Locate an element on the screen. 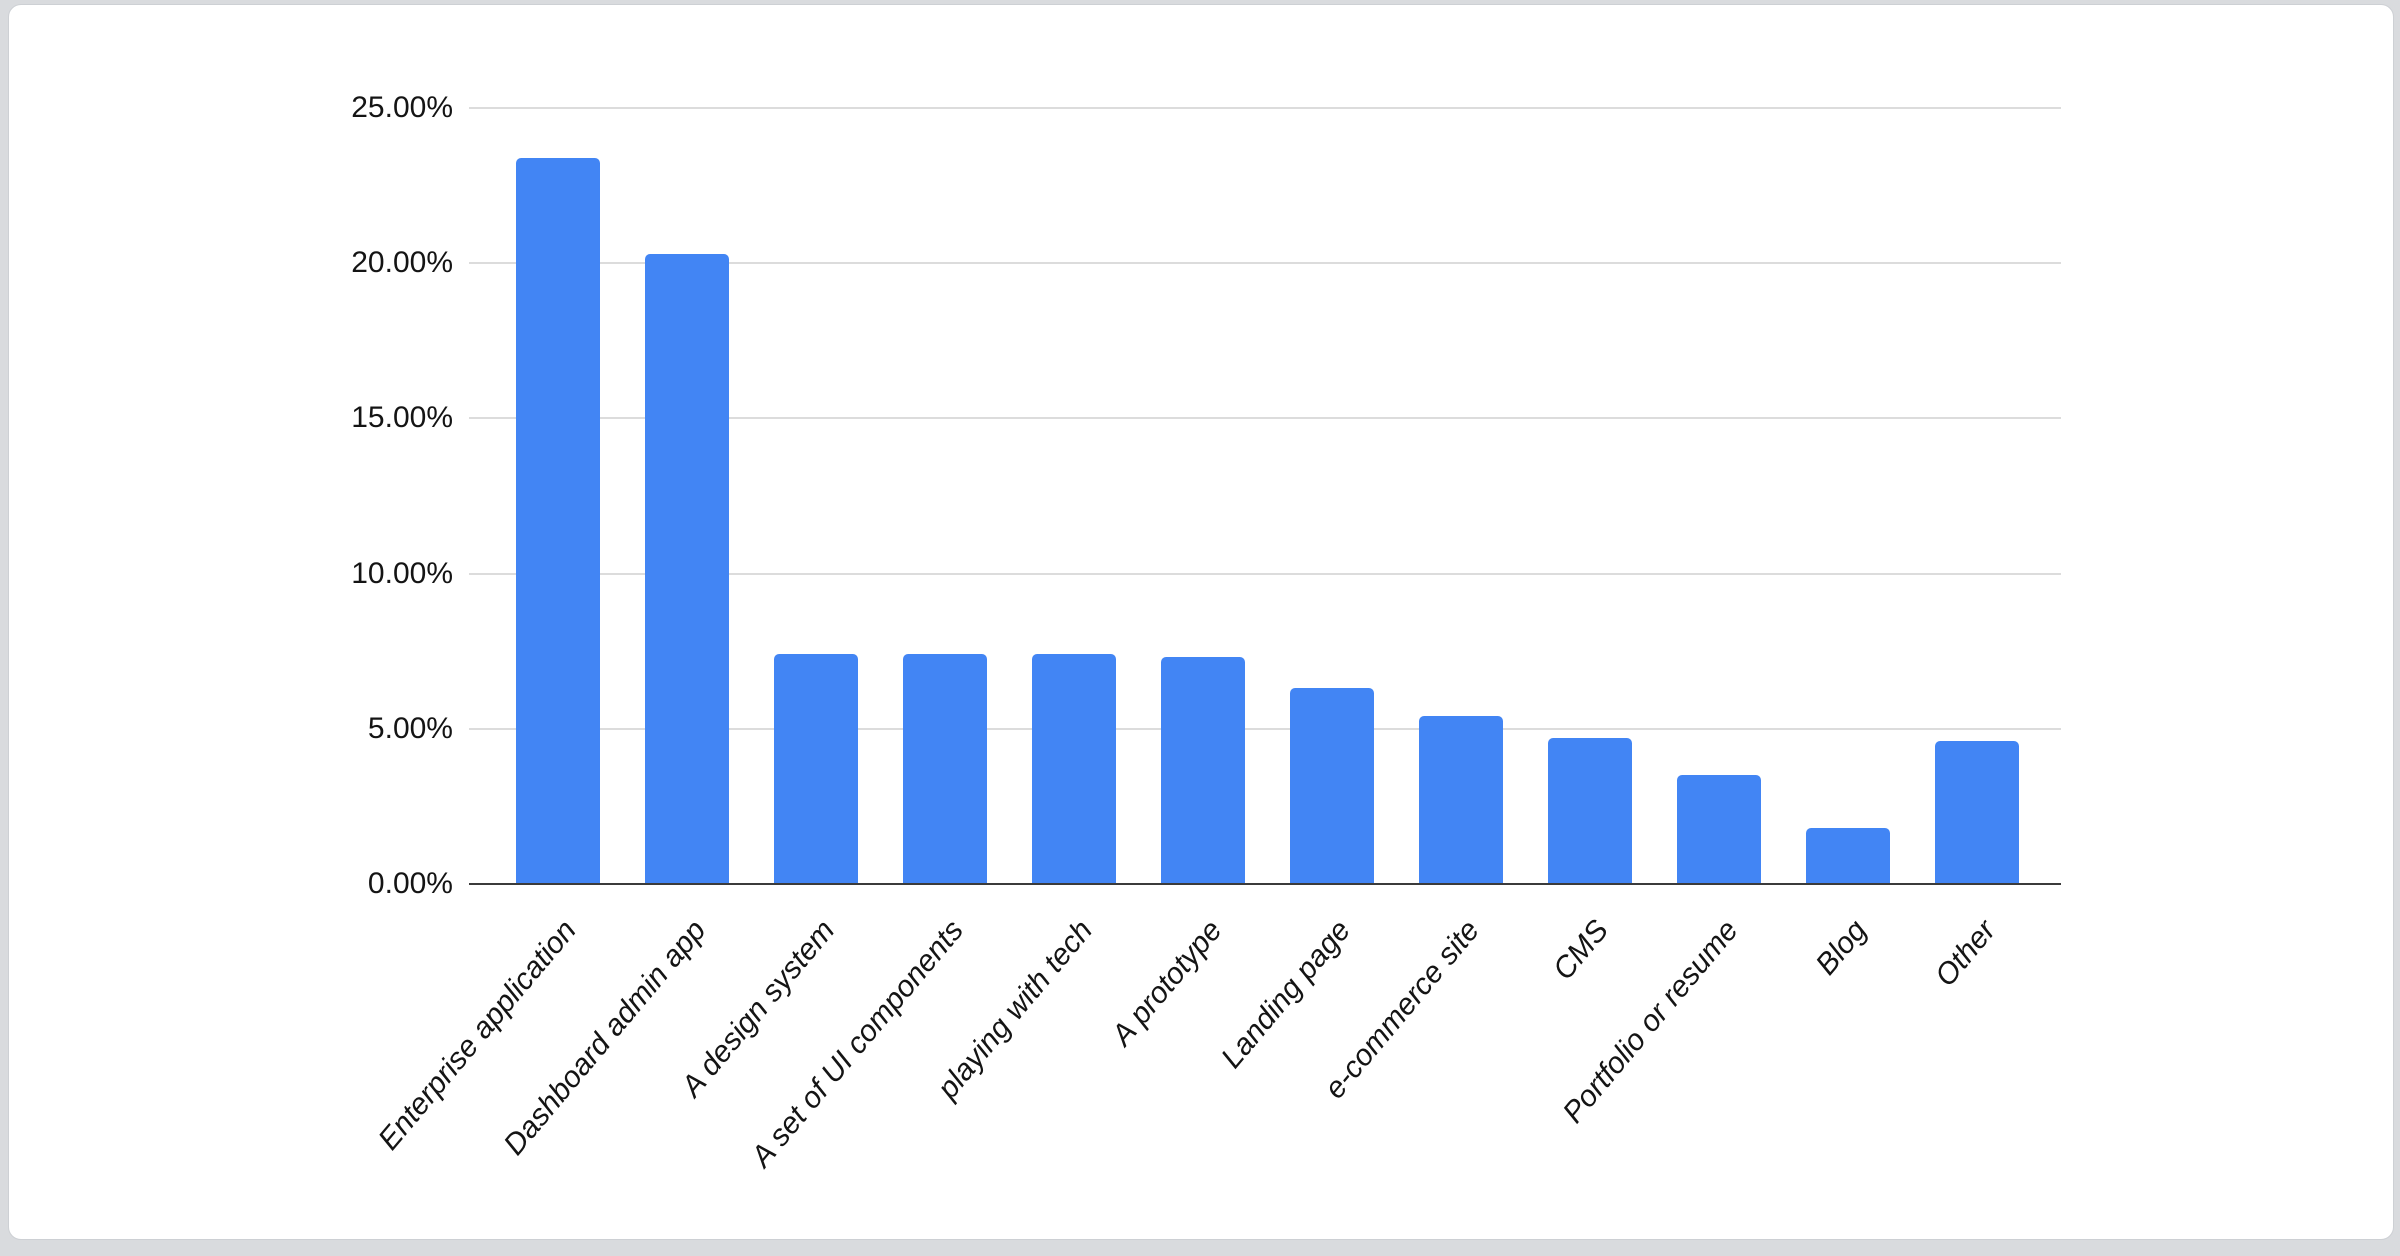 This screenshot has width=2400, height=1256. x-axis-category-label: Landing page is located at coordinates (1286, 994).